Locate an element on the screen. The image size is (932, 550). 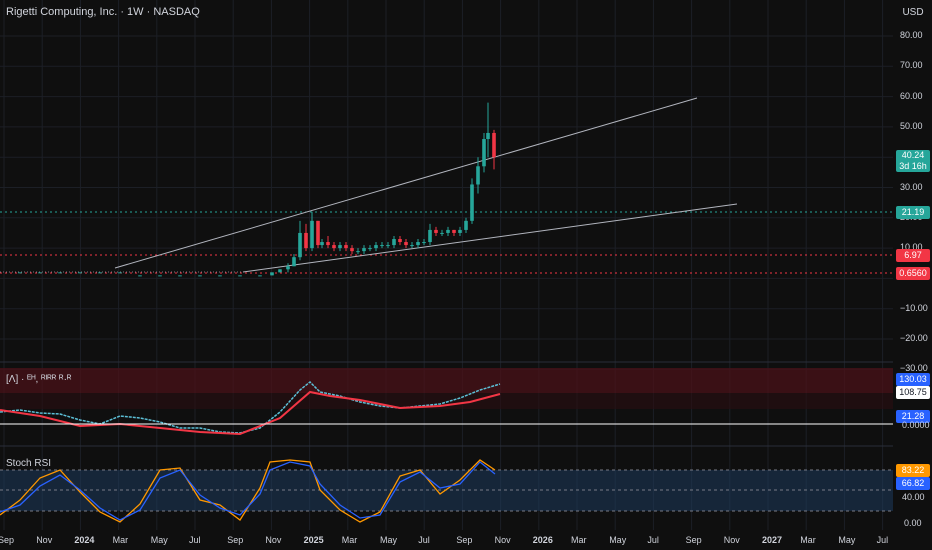
current-price-tag: 40.24 3d 16h is located at coordinates (913, 161).